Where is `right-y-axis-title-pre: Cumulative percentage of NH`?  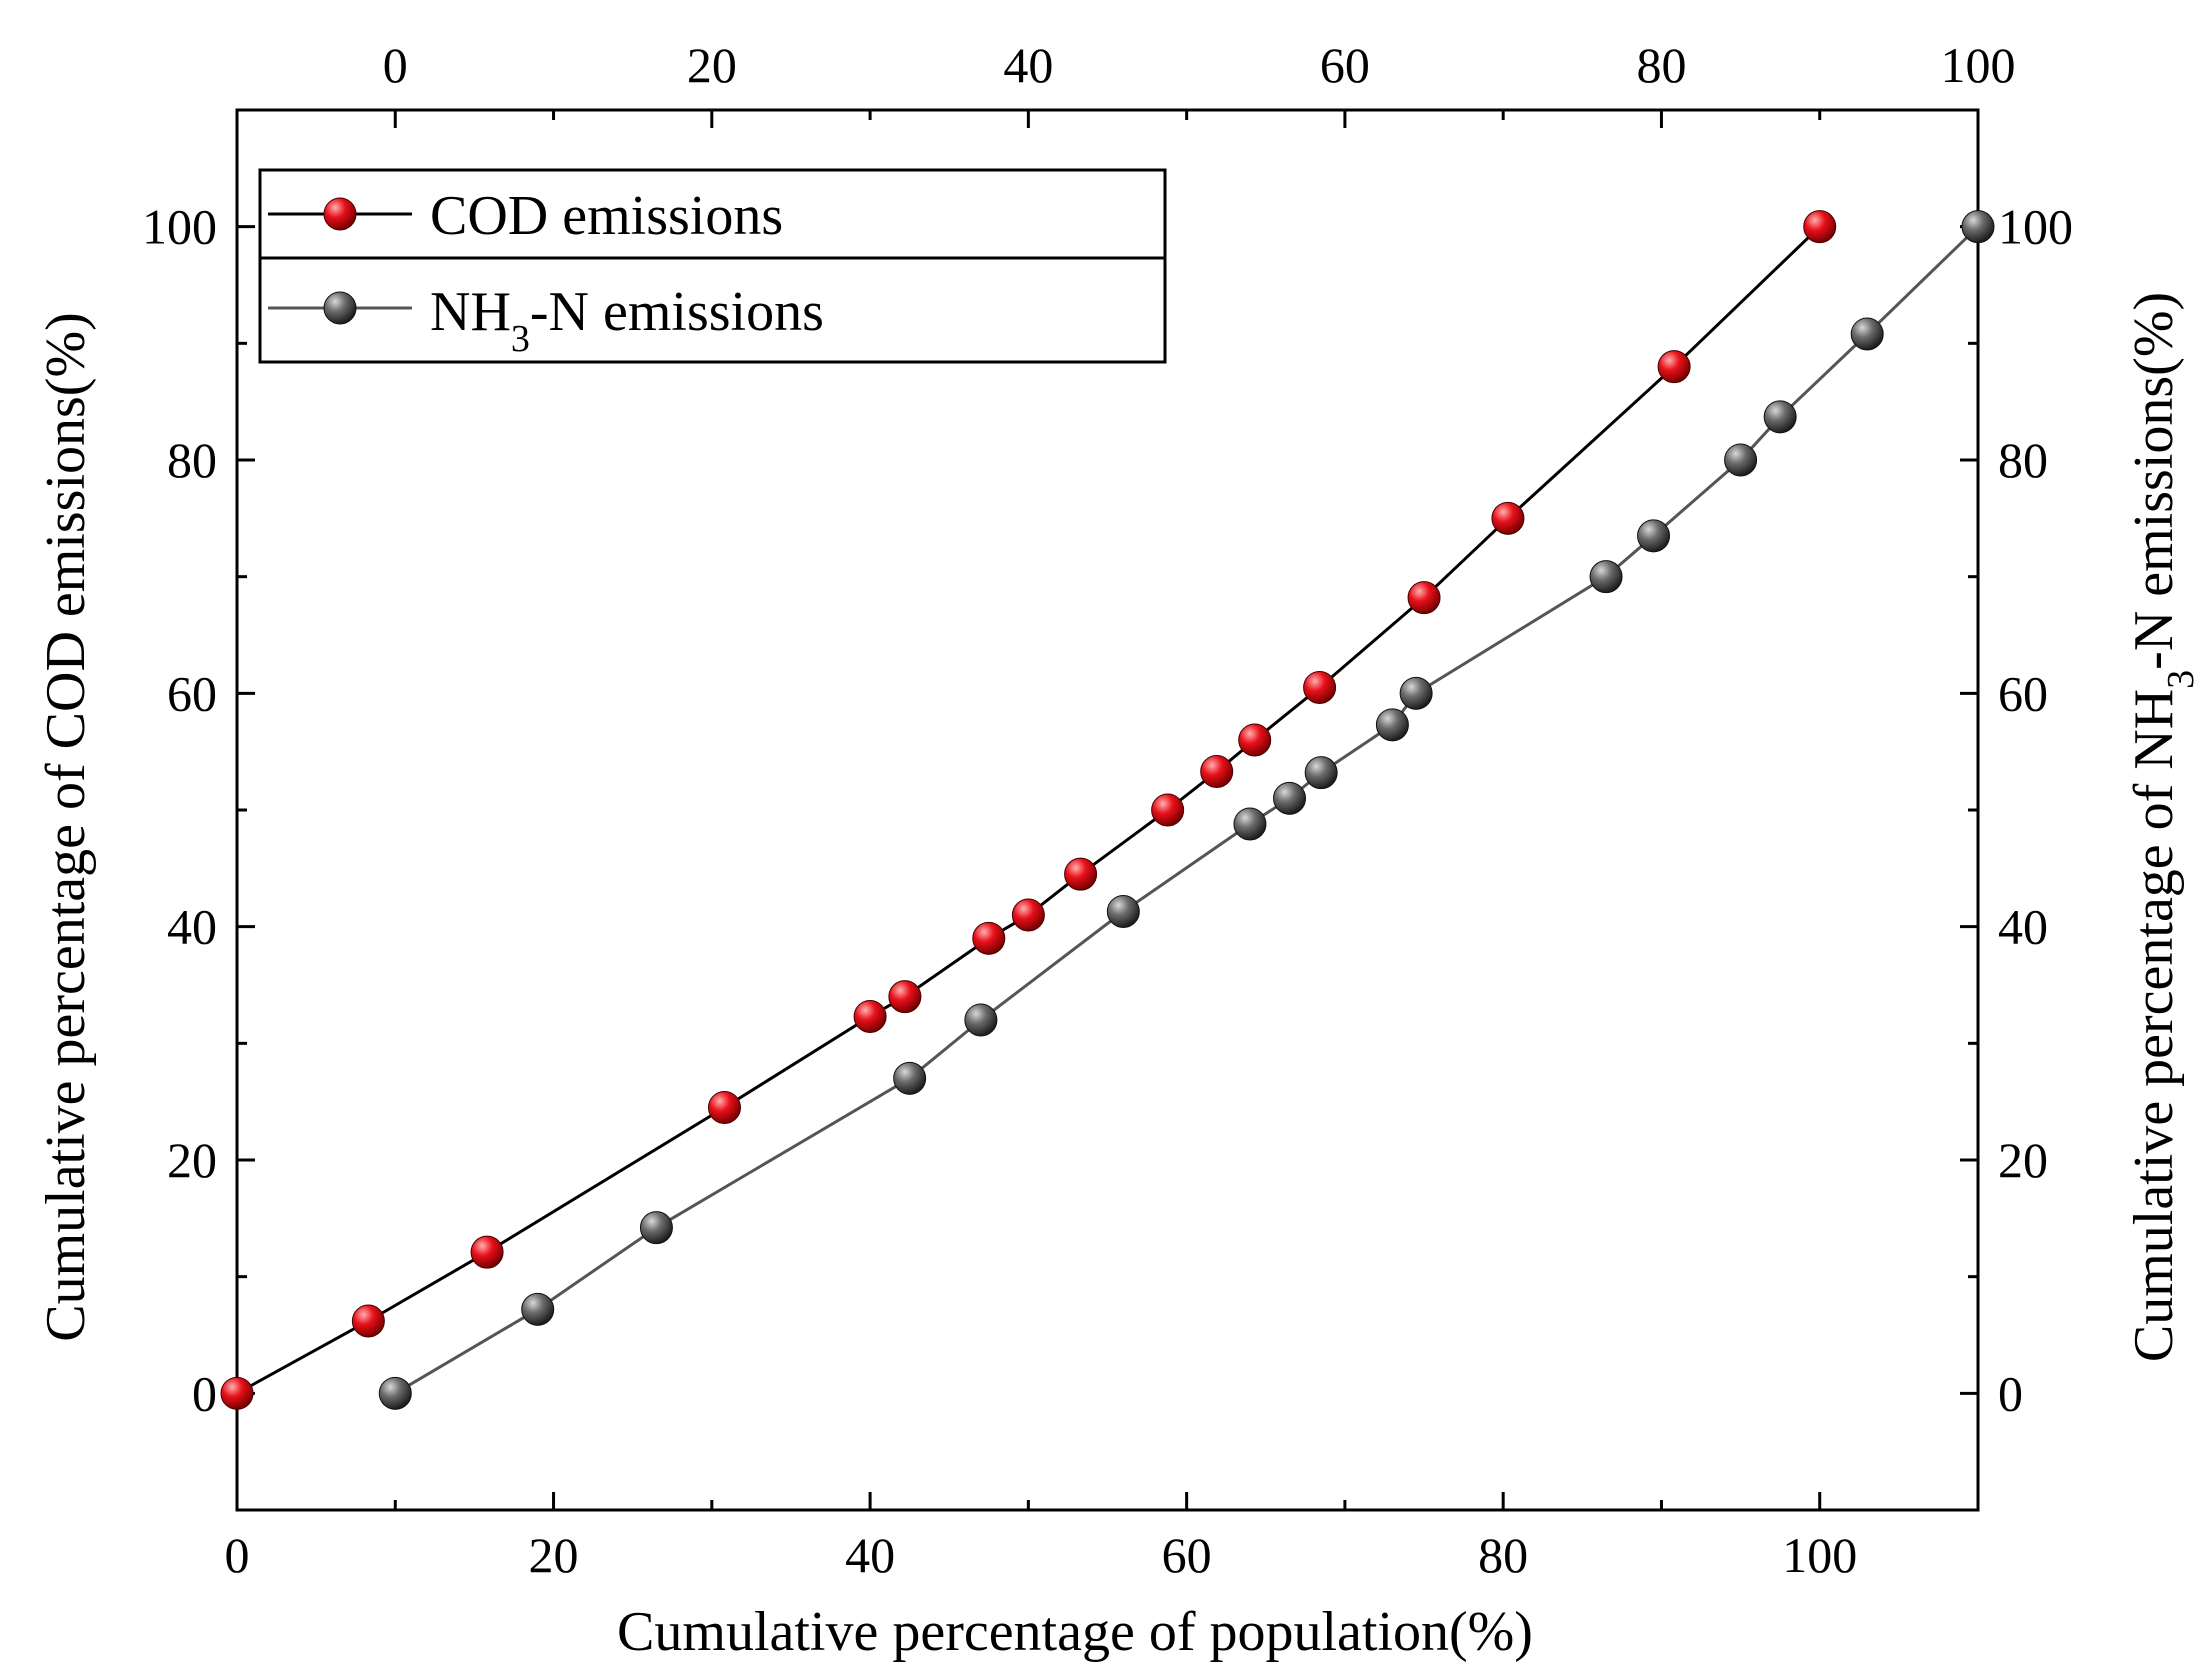
right-y-axis-title-pre: Cumulative percentage of NH is located at coordinates (2154, 1025).